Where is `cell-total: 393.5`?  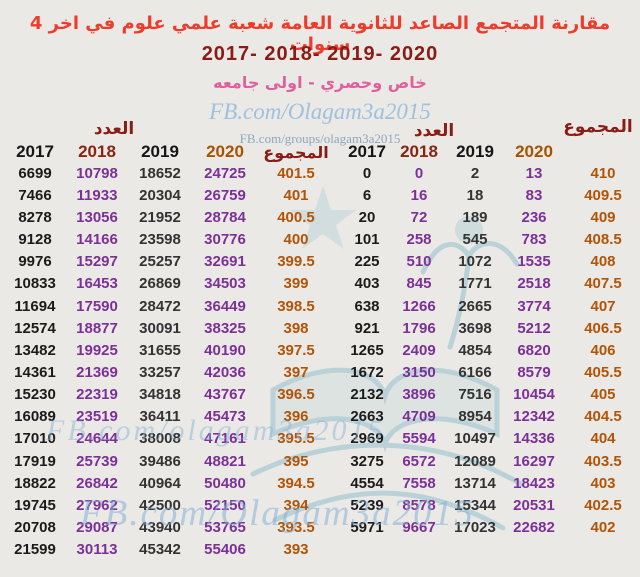 cell-total: 393.5 is located at coordinates (296, 528).